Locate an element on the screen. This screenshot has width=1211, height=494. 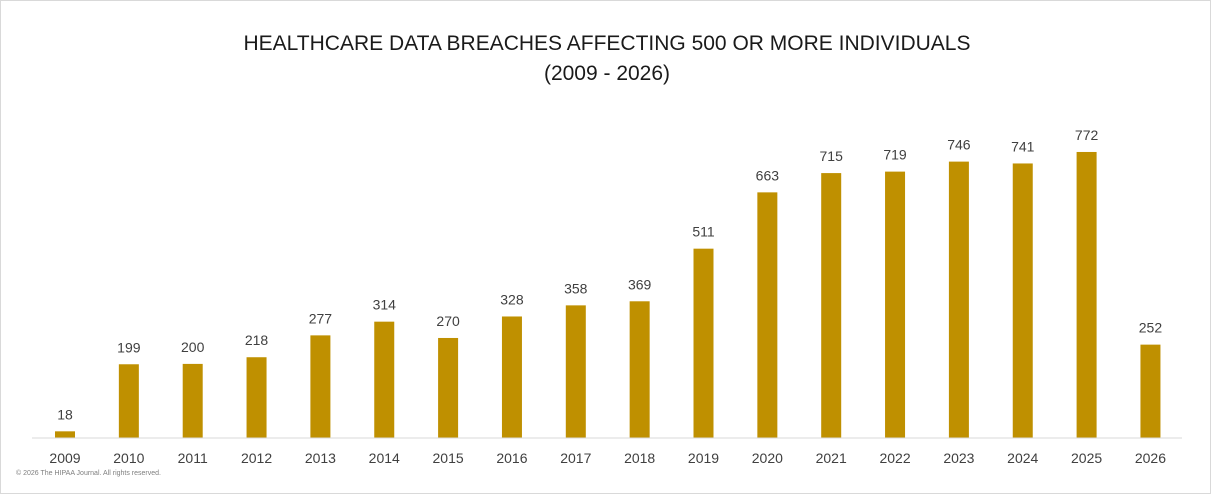
x-tick-label-2025: 2025 is located at coordinates (1086, 458).